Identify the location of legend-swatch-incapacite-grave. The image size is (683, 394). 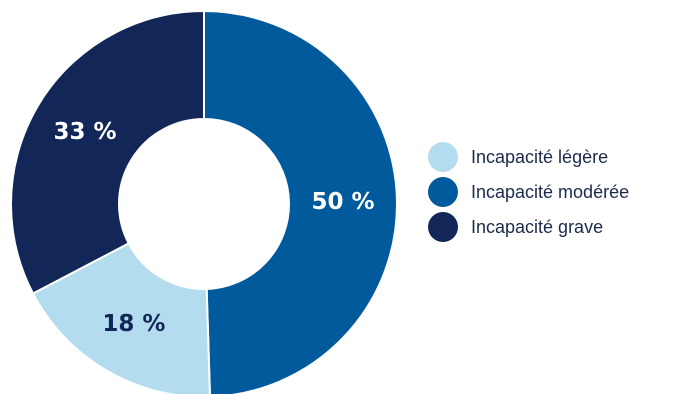
(443, 227).